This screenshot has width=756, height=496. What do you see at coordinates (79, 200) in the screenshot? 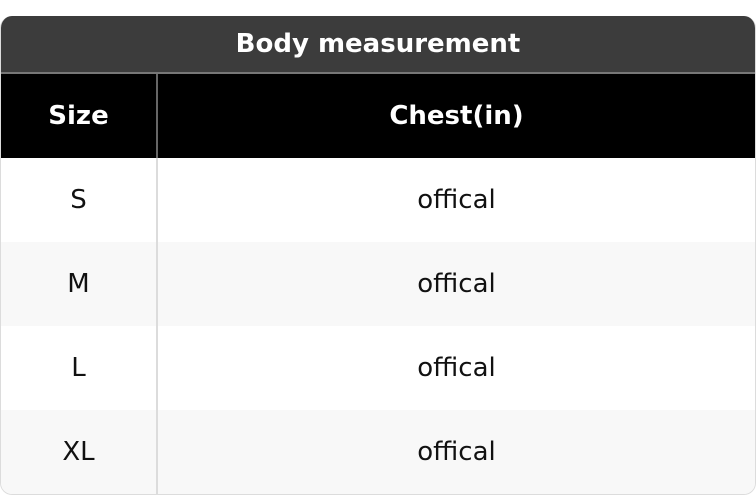
I see `size-cell: S` at bounding box center [79, 200].